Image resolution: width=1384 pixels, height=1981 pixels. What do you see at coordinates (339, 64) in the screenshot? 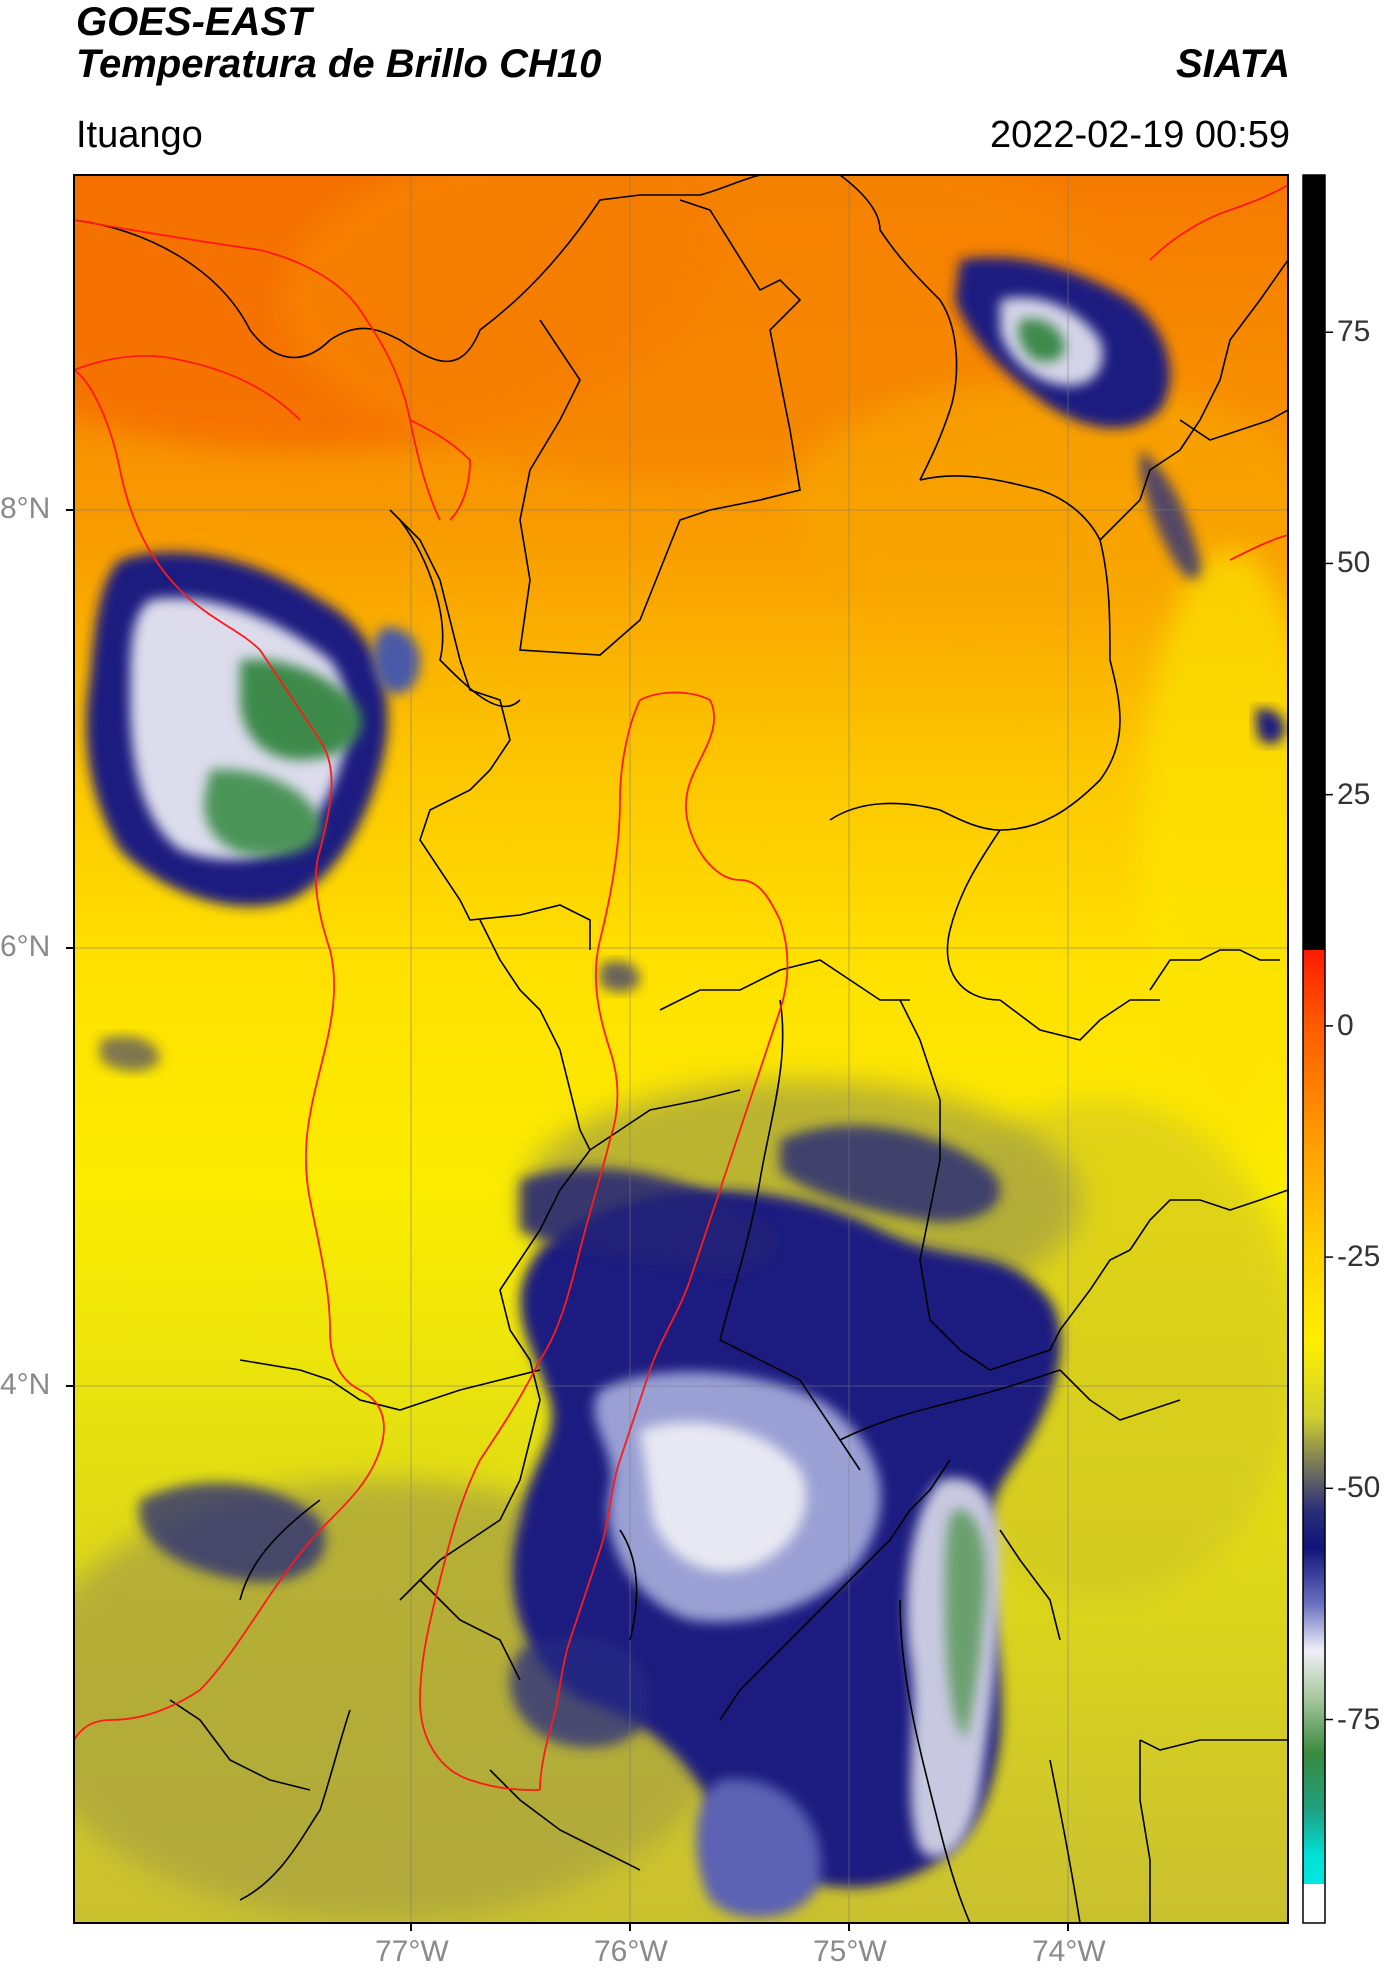
I see `product-subtitle: Temperatura de Brillo CH10` at bounding box center [339, 64].